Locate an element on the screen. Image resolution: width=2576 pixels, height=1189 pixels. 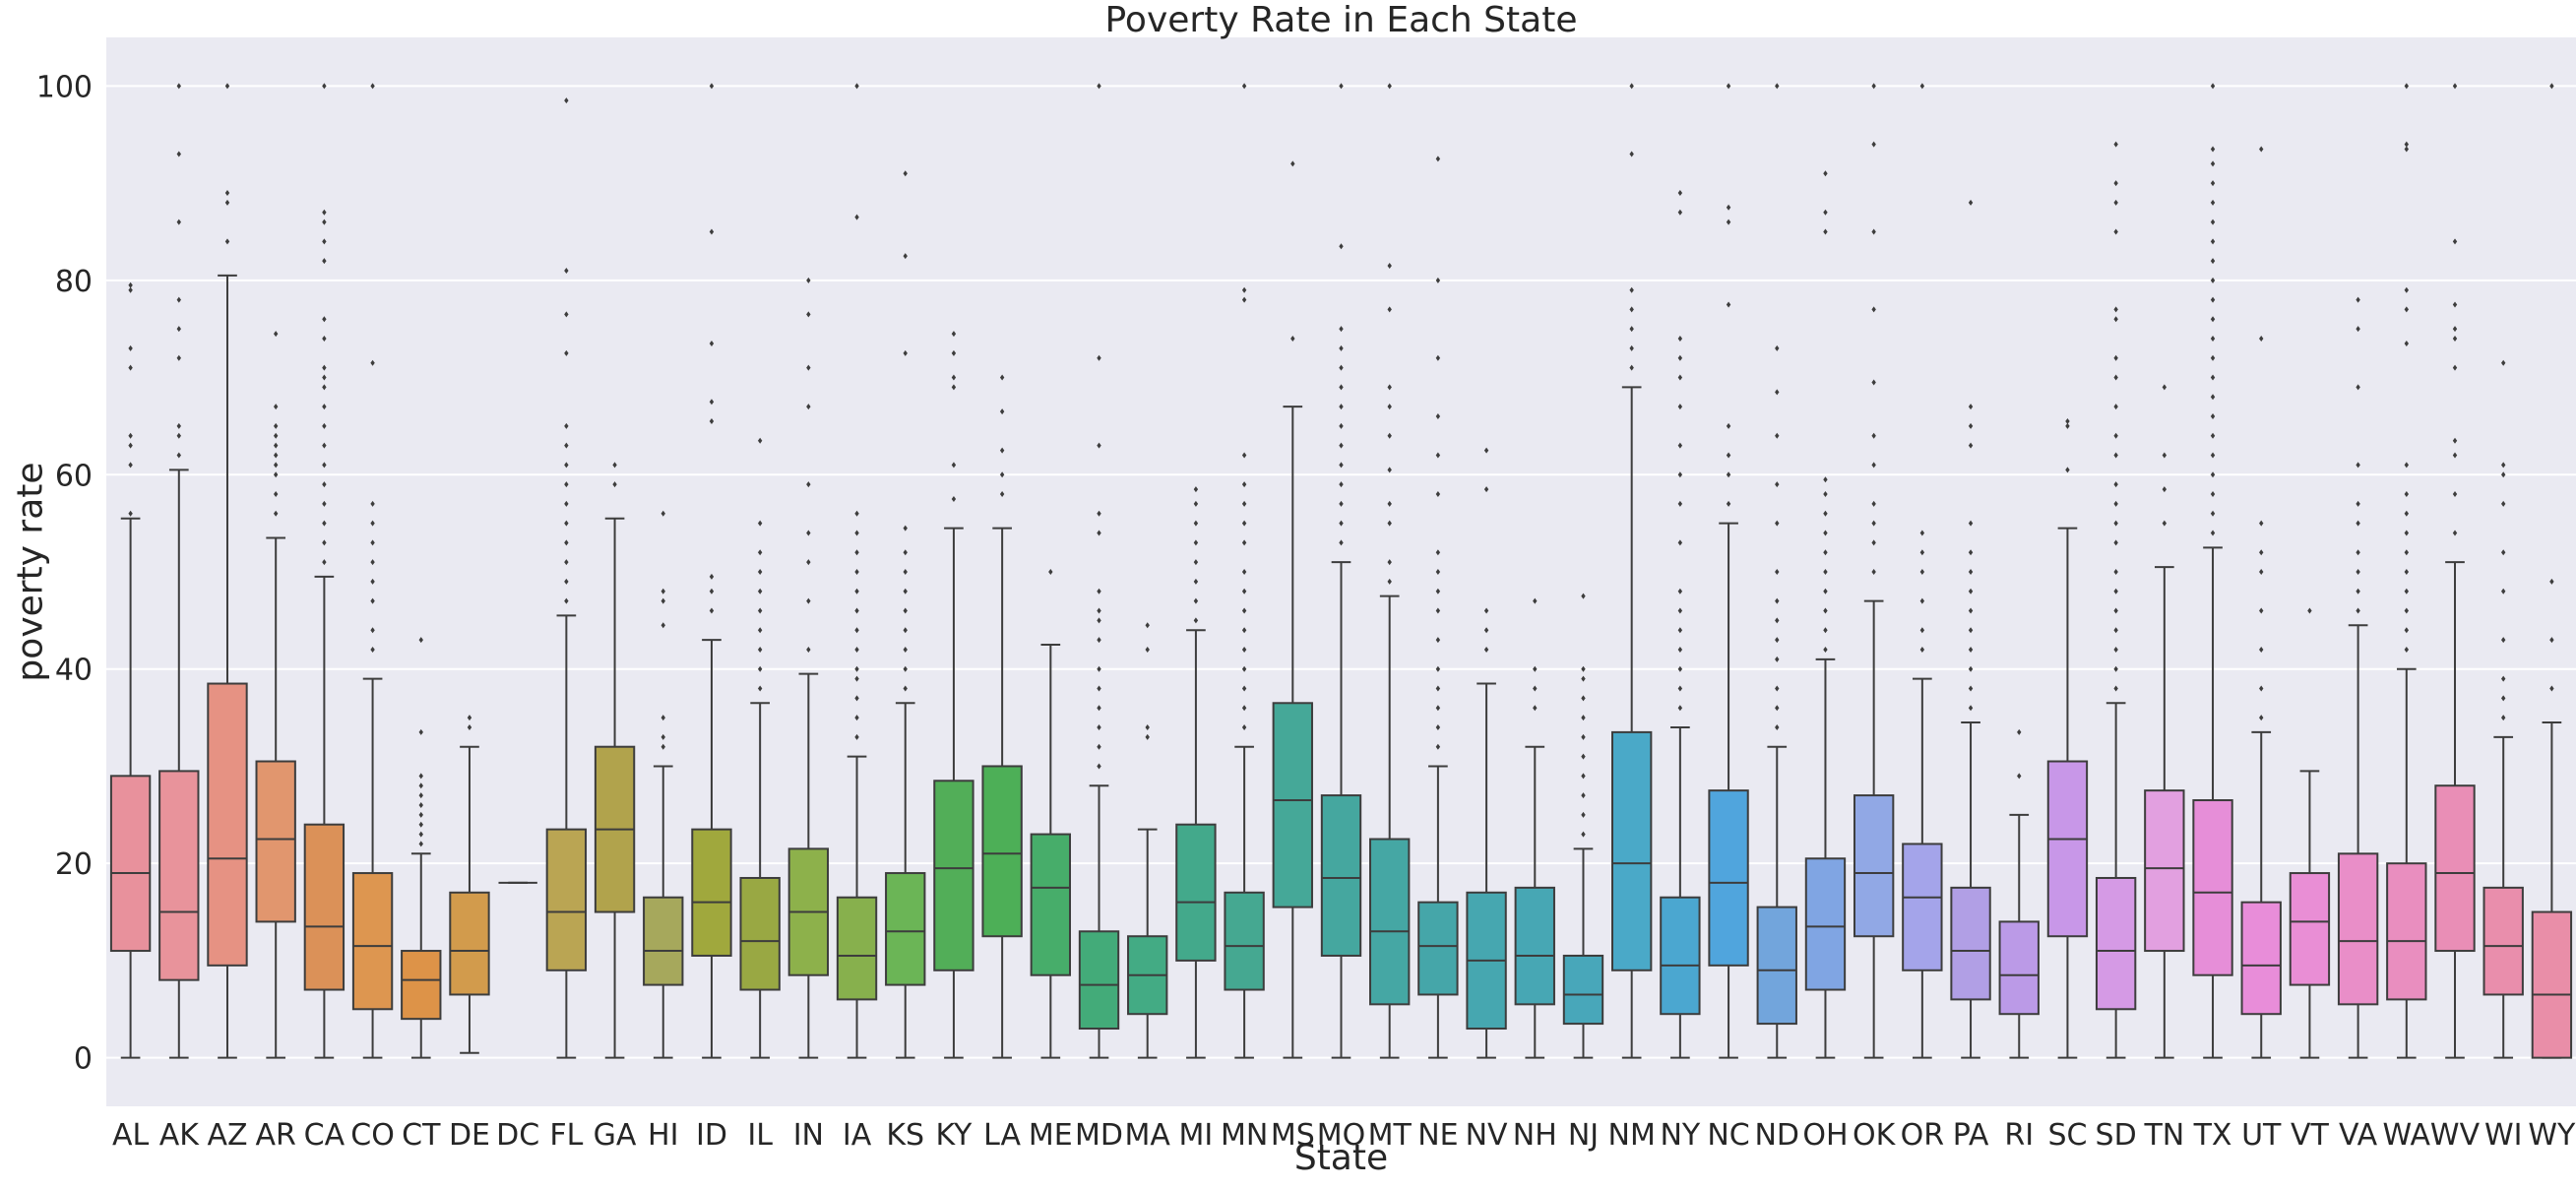
x-tick-label-ut: UT is located at coordinates (2261, 1135).